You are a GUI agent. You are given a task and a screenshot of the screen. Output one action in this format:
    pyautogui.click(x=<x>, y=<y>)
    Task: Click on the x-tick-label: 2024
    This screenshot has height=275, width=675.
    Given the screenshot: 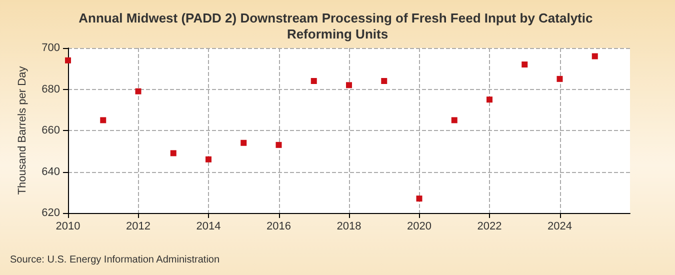 What is the action you would take?
    pyautogui.click(x=560, y=226)
    